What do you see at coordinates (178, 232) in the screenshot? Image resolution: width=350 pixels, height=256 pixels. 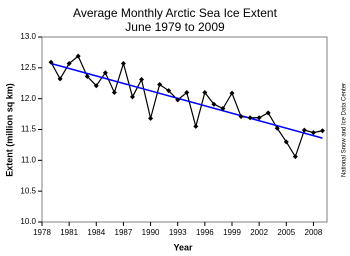 I see `x-tick-label: 1993` at bounding box center [178, 232].